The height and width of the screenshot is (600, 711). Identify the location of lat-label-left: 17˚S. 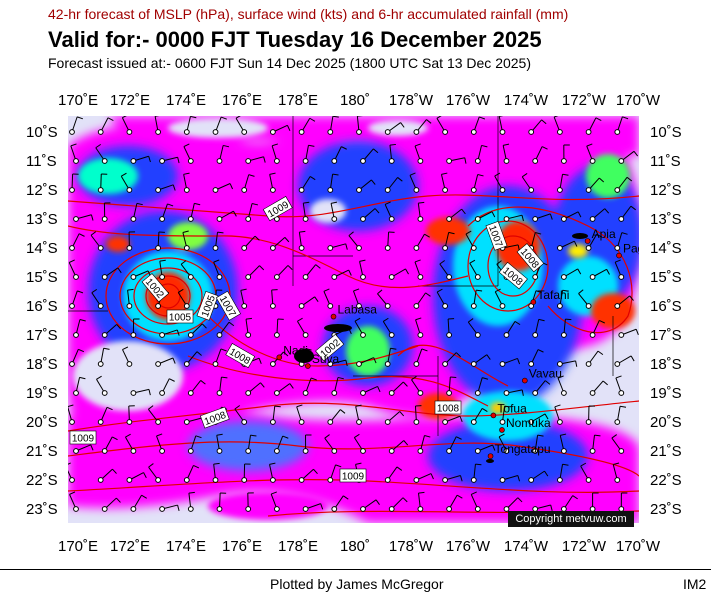
(42, 335).